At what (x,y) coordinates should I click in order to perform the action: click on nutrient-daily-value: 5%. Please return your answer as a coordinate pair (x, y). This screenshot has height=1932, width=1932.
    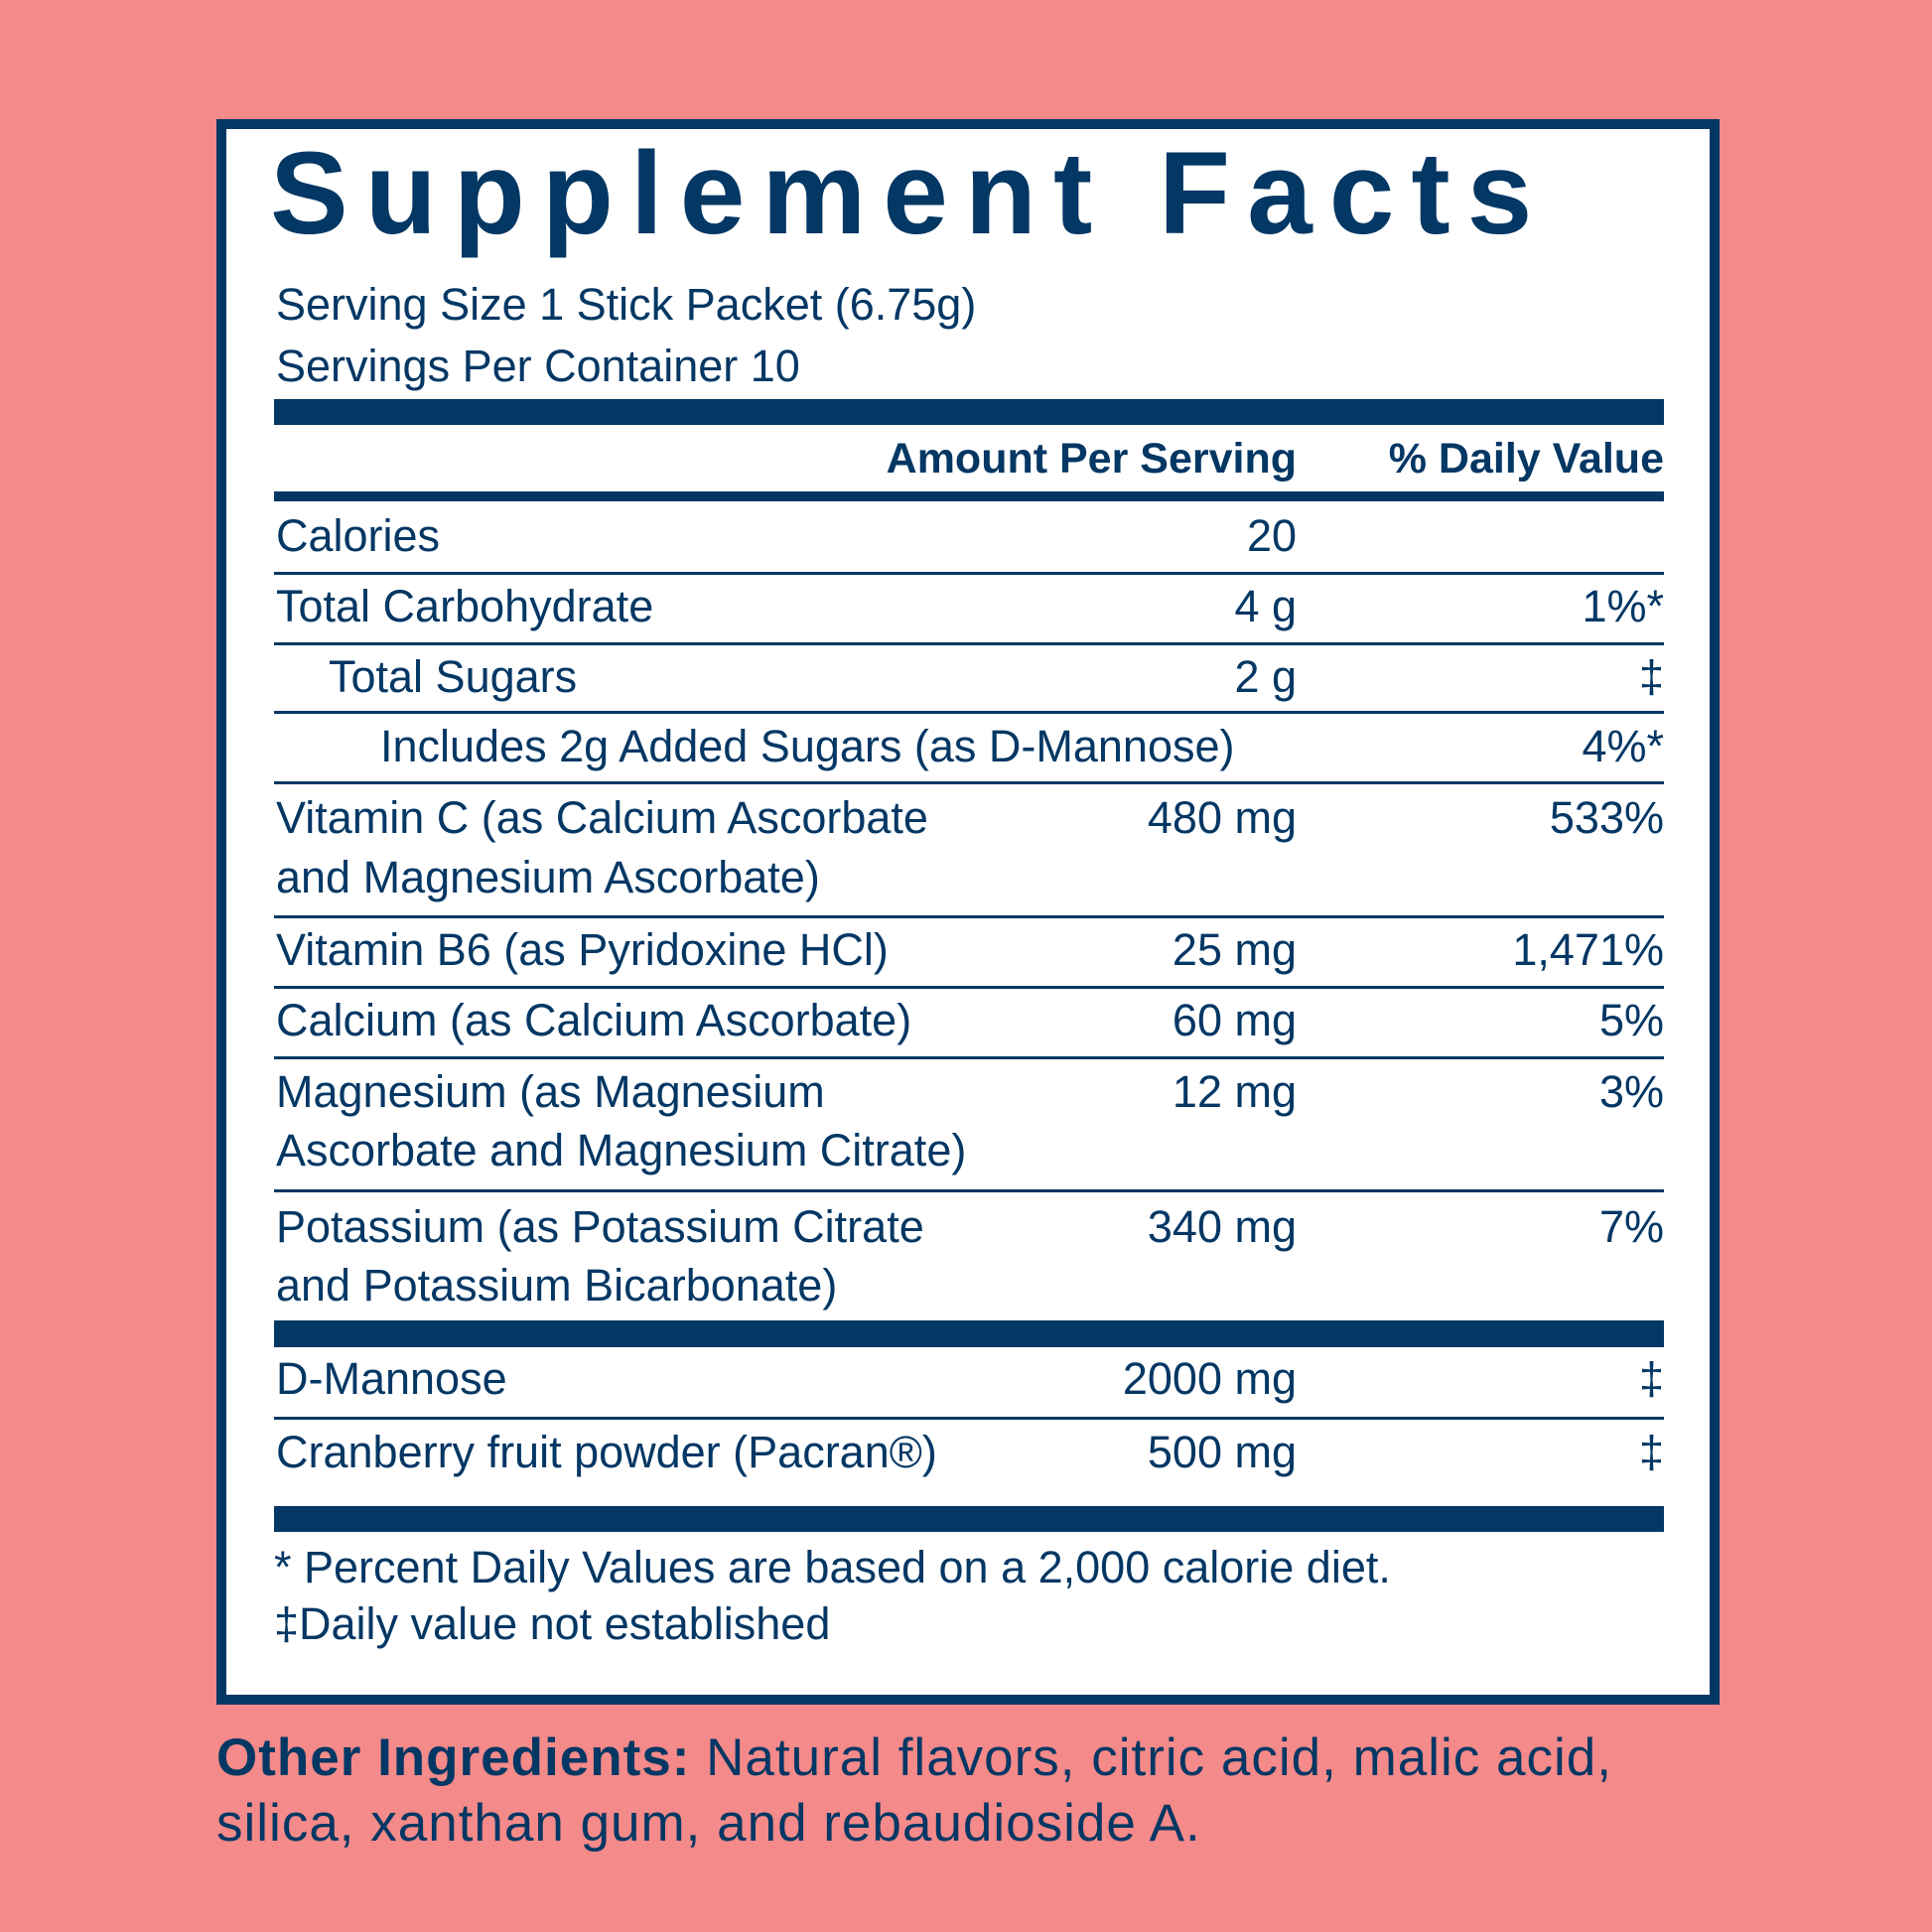
    Looking at the image, I should click on (1631, 1020).